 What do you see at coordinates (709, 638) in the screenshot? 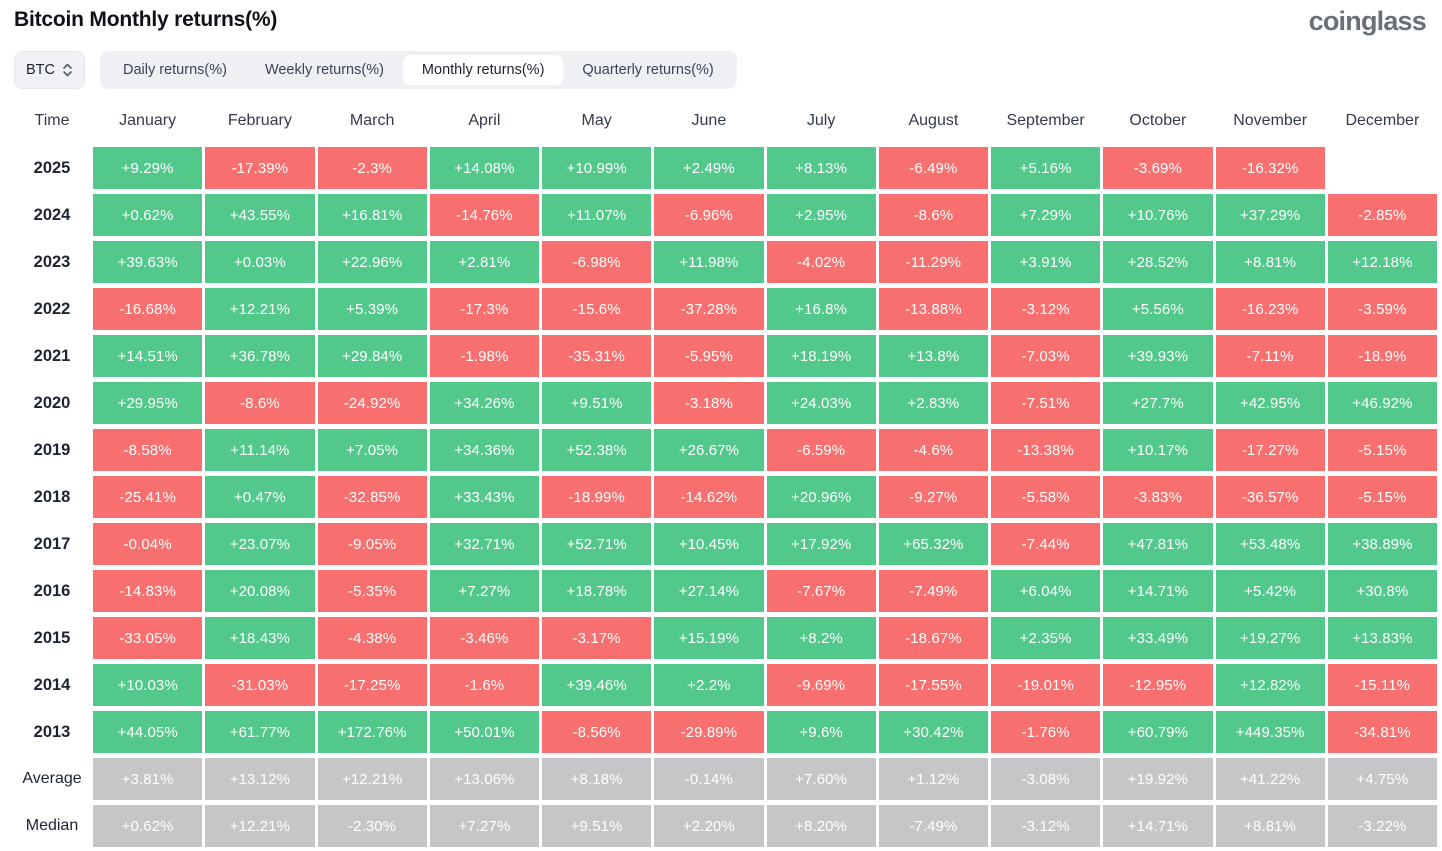
I see `return-cell: +15.19%` at bounding box center [709, 638].